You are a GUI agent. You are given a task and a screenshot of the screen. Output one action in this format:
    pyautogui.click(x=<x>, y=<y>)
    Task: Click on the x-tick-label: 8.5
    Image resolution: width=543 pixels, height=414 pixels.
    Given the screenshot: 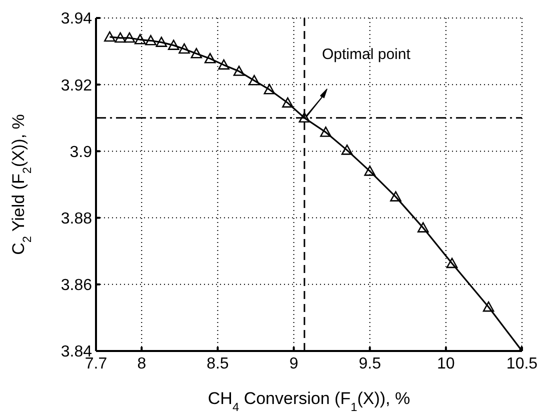 What is the action you would take?
    pyautogui.click(x=217, y=363)
    